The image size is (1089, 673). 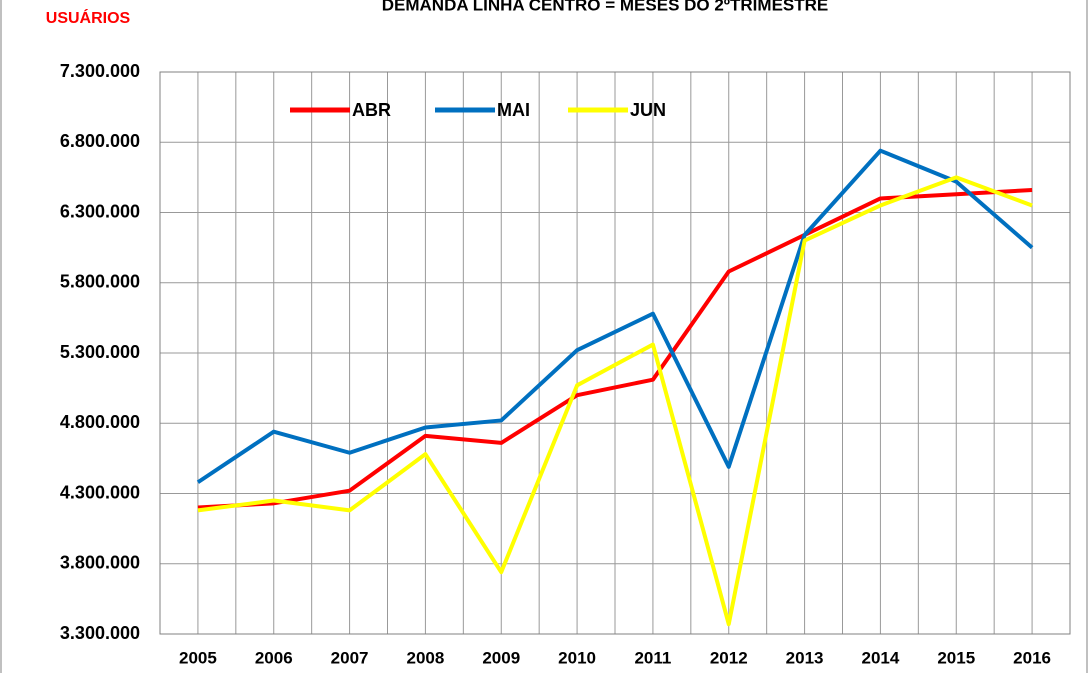 I want to click on x-tick-label: 2014, so click(x=881, y=657).